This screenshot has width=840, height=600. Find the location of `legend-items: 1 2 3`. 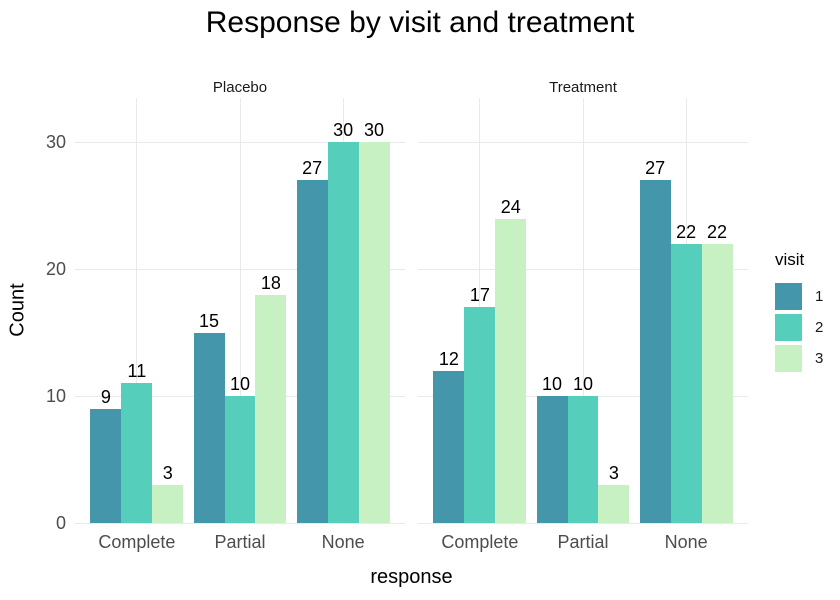

legend-items: 1 2 3 is located at coordinates (807, 327).